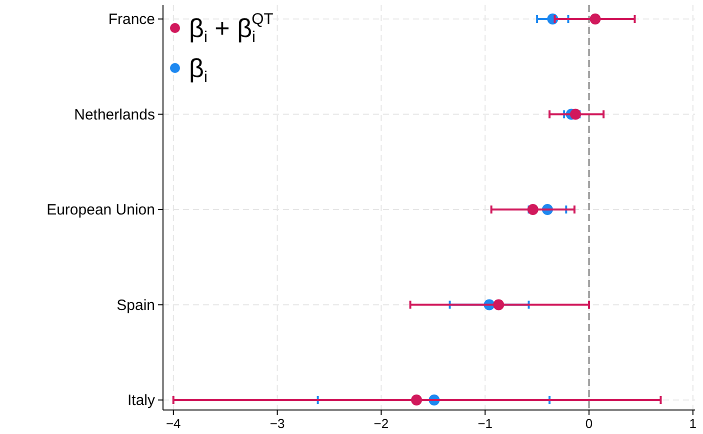 Image resolution: width=703 pixels, height=434 pixels. Describe the element at coordinates (141, 400) in the screenshot. I see `y-tick-label: Italy` at that location.